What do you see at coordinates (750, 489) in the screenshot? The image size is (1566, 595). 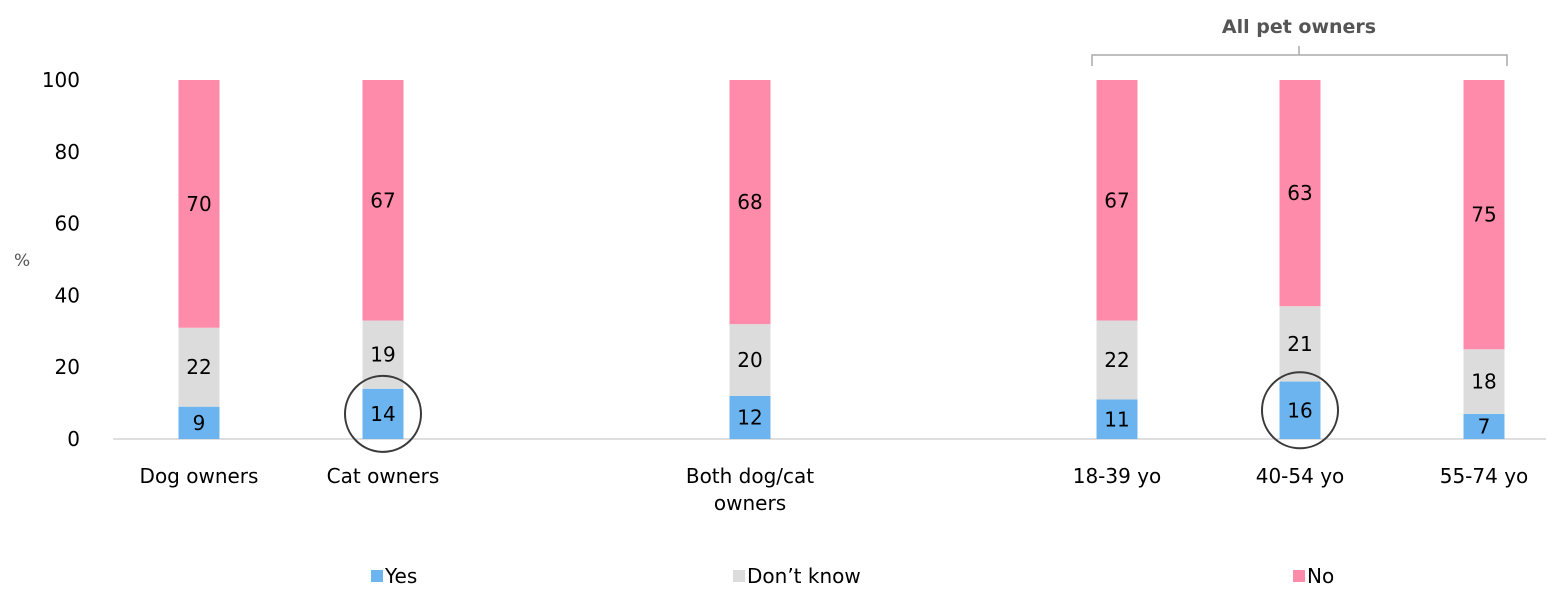 I see `category-label: Both dog/cat owners` at bounding box center [750, 489].